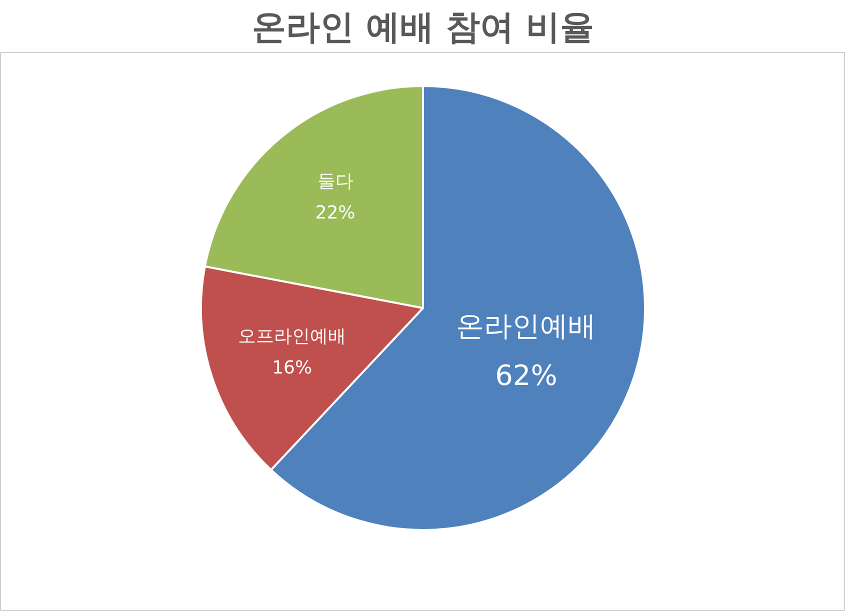 The width and height of the screenshot is (845, 611). I want to click on slice-label: 둘다, so click(335, 181).